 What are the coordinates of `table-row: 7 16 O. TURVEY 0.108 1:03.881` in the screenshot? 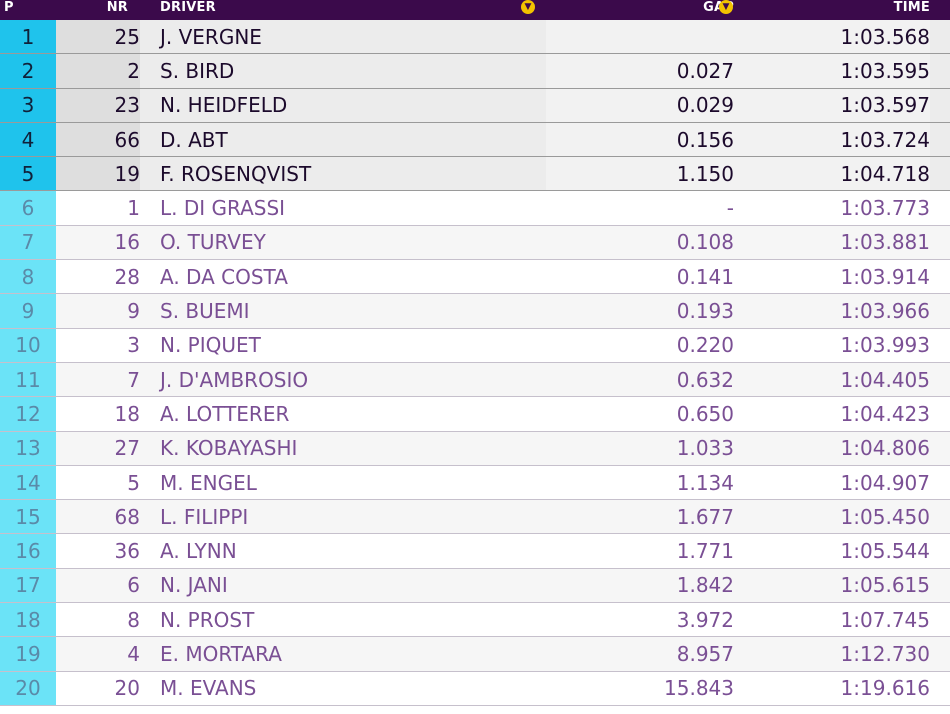 It's located at (475, 243).